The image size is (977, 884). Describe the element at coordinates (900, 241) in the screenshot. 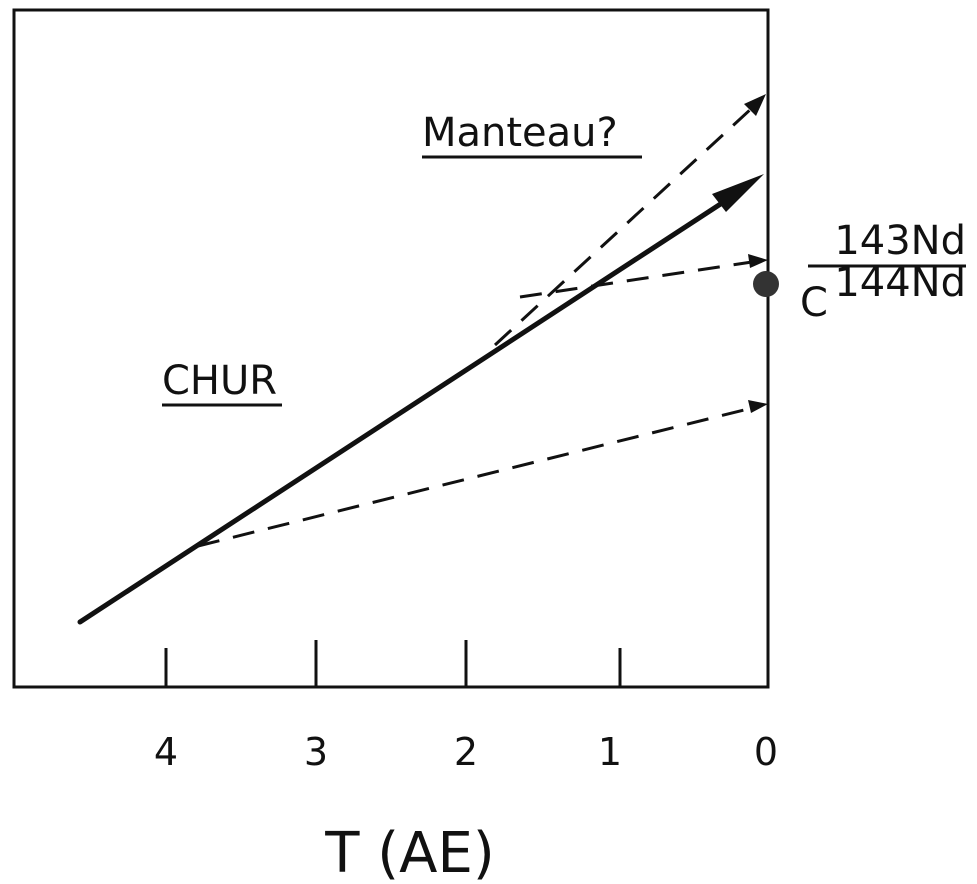

I see `ratio-numerator: 143Nd` at that location.